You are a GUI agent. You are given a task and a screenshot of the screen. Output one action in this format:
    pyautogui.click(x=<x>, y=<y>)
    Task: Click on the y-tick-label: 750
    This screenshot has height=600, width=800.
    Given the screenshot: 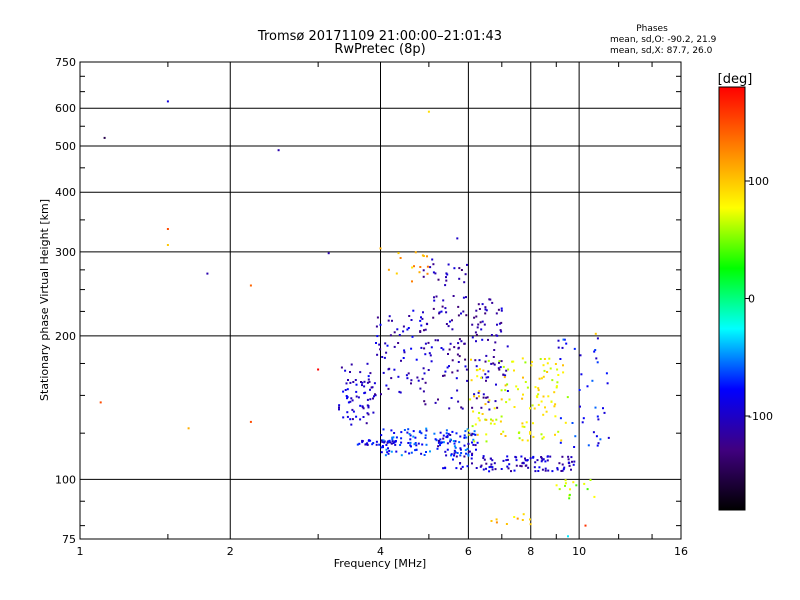 What is the action you would take?
    pyautogui.click(x=65, y=62)
    